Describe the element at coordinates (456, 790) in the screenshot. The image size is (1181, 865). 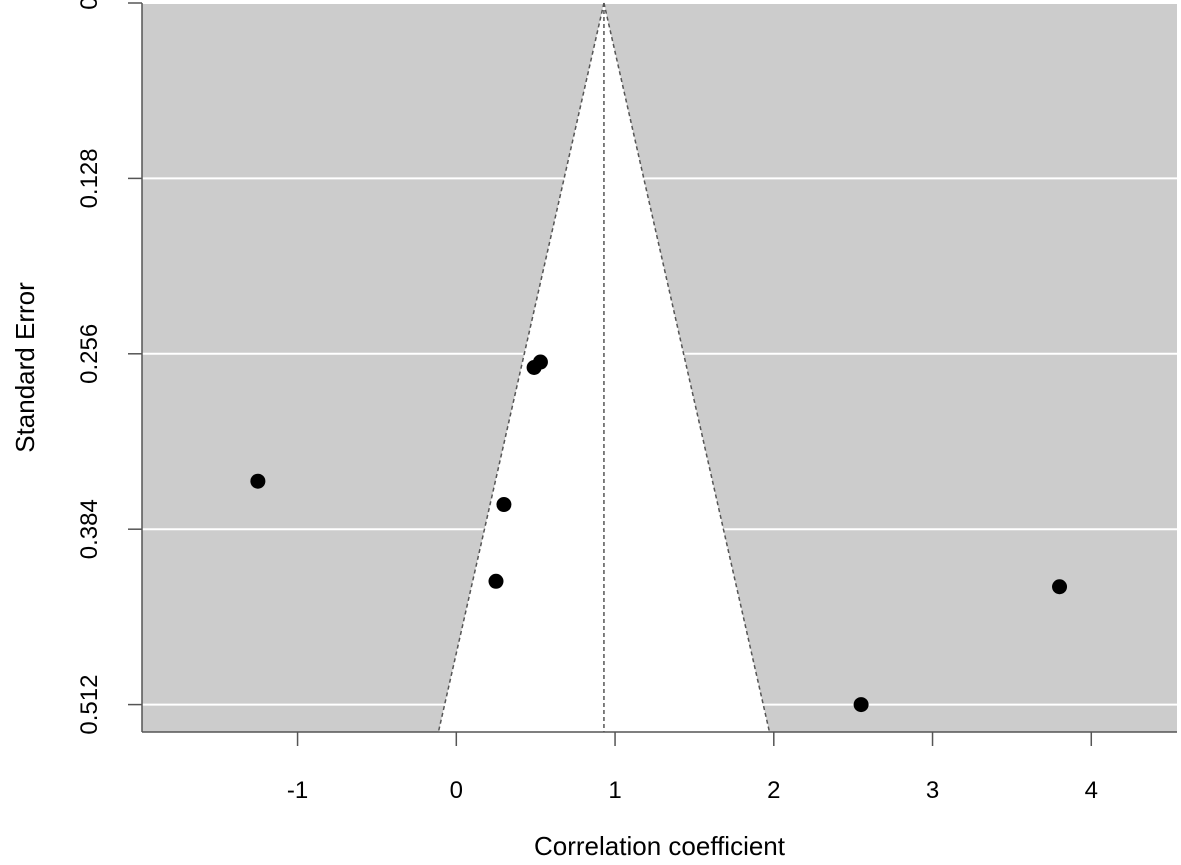
I see `x-tick-label-1: 0` at that location.